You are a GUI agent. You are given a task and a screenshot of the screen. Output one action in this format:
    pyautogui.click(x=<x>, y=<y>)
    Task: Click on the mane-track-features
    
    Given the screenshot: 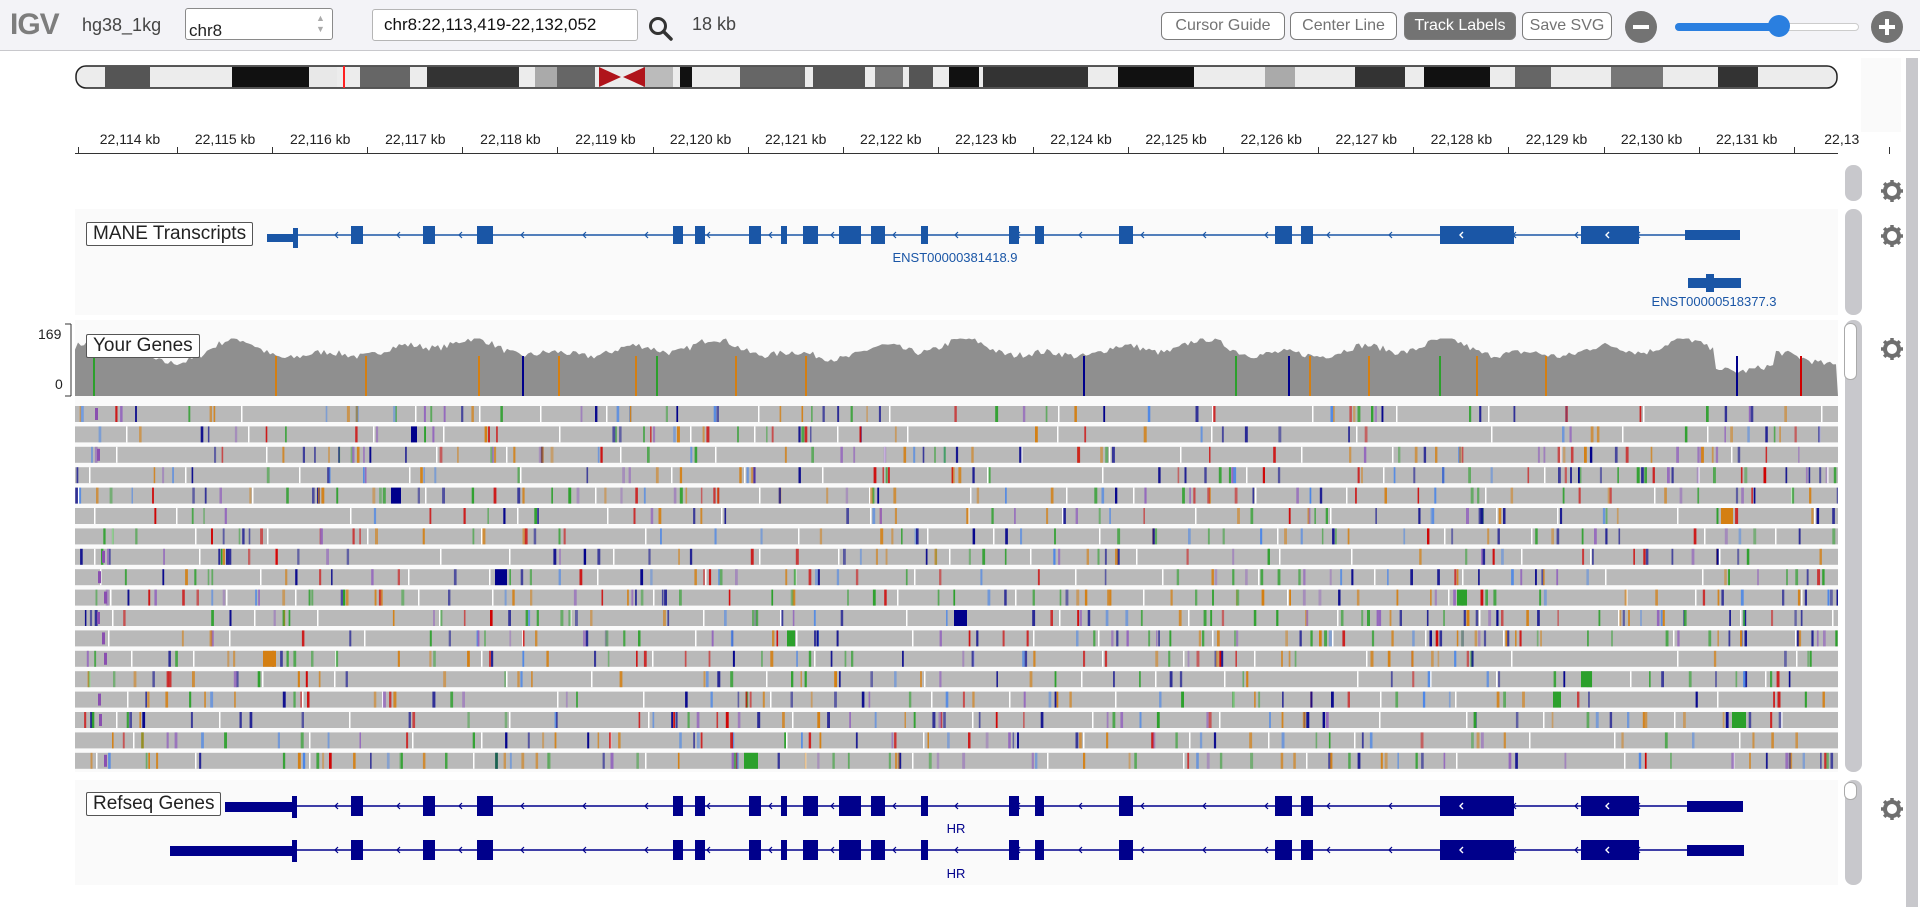 What is the action you would take?
    pyautogui.click(x=956, y=262)
    